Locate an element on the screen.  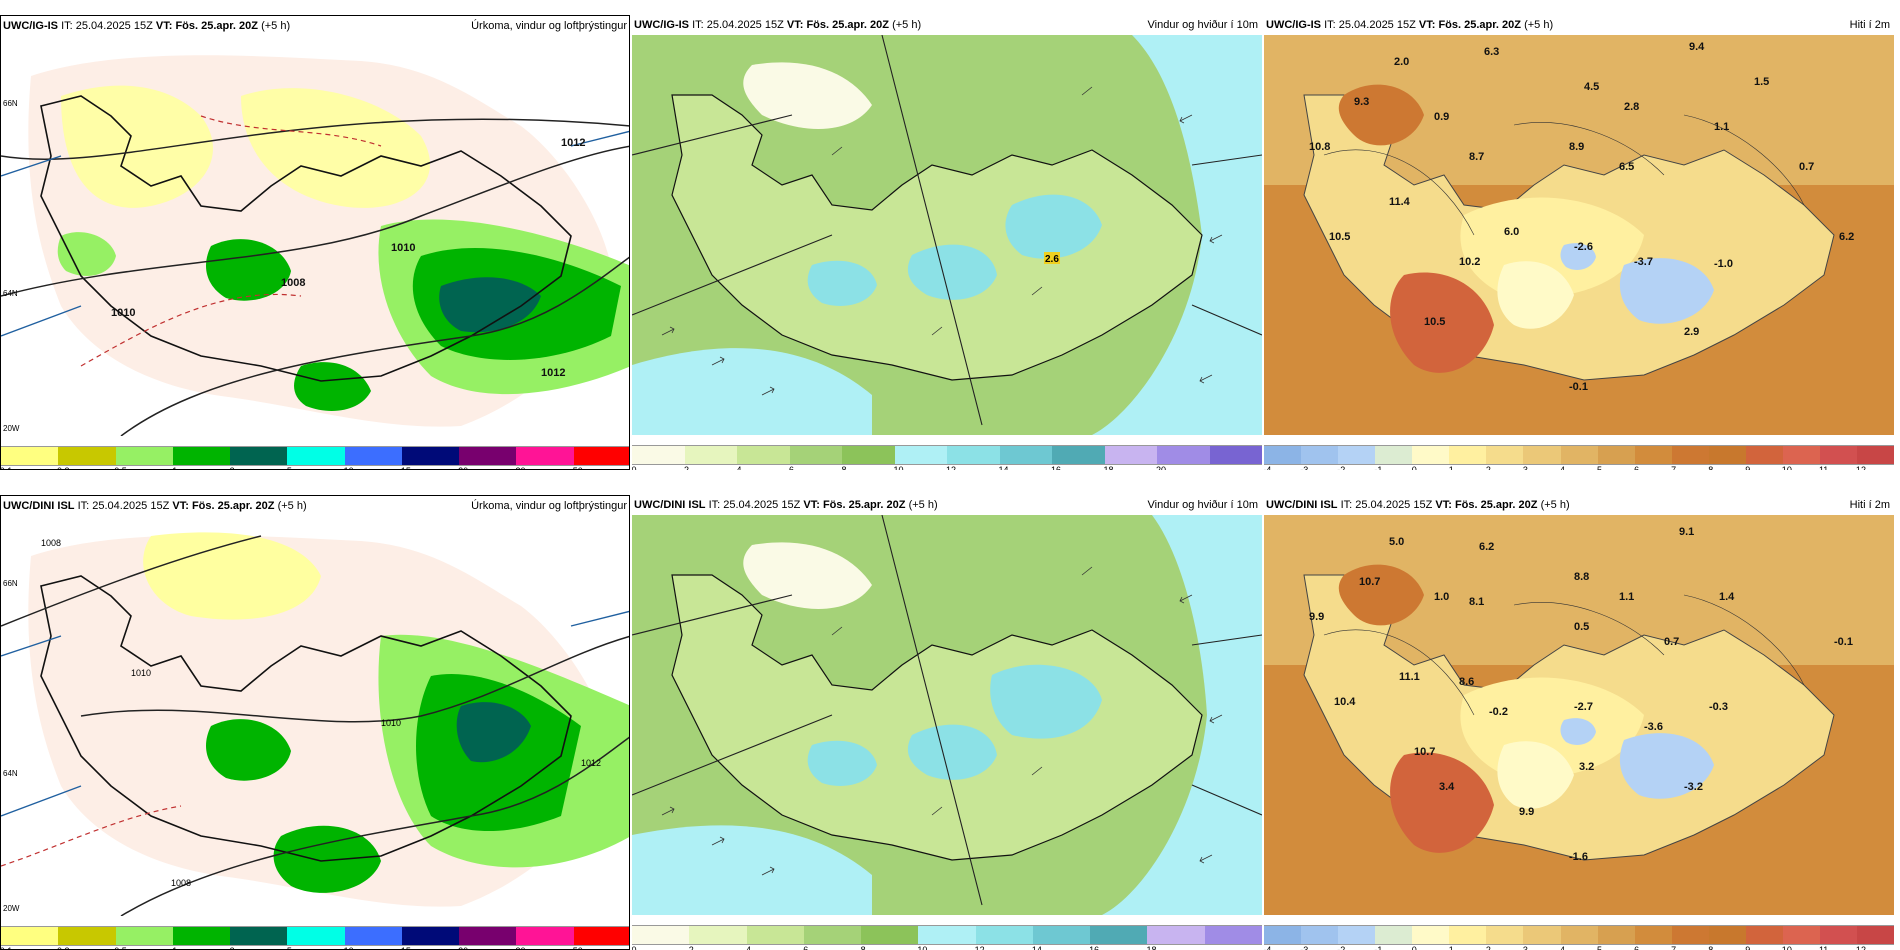
lat-label-66n: 66N is located at coordinates (10, 103).